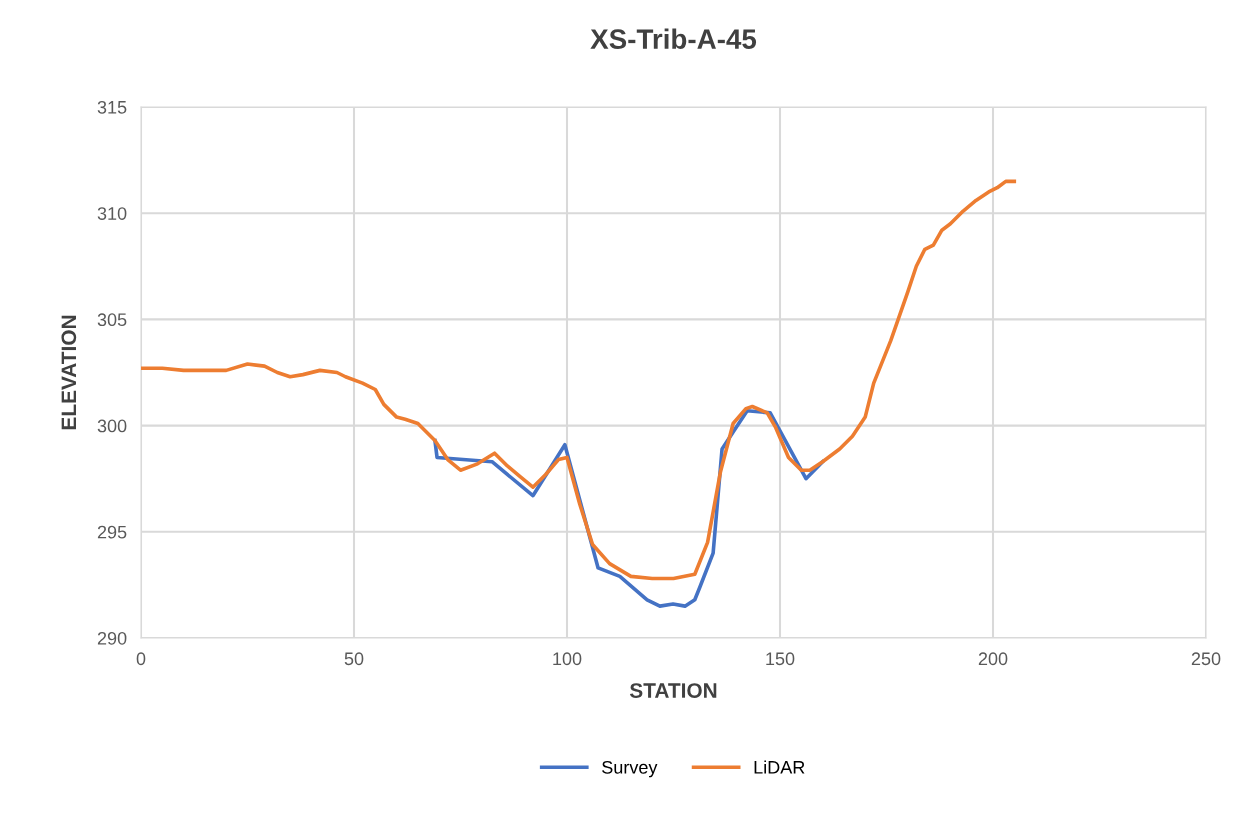  Describe the element at coordinates (69, 372) in the screenshot. I see `y-axis-title: ELEVATION` at that location.